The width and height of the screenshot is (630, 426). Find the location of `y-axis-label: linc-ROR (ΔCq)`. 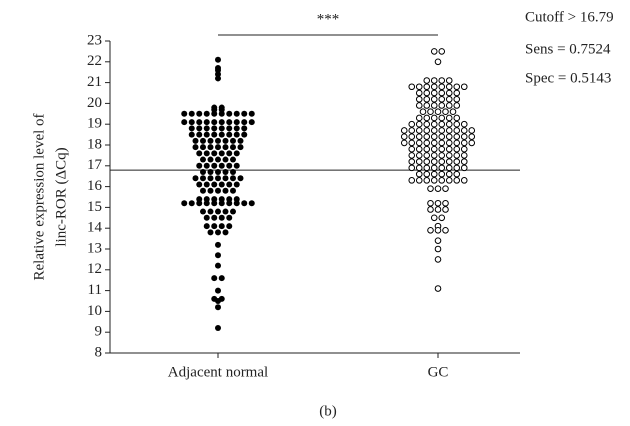

y-axis-label: linc-ROR (ΔCq) is located at coordinates (61, 196).